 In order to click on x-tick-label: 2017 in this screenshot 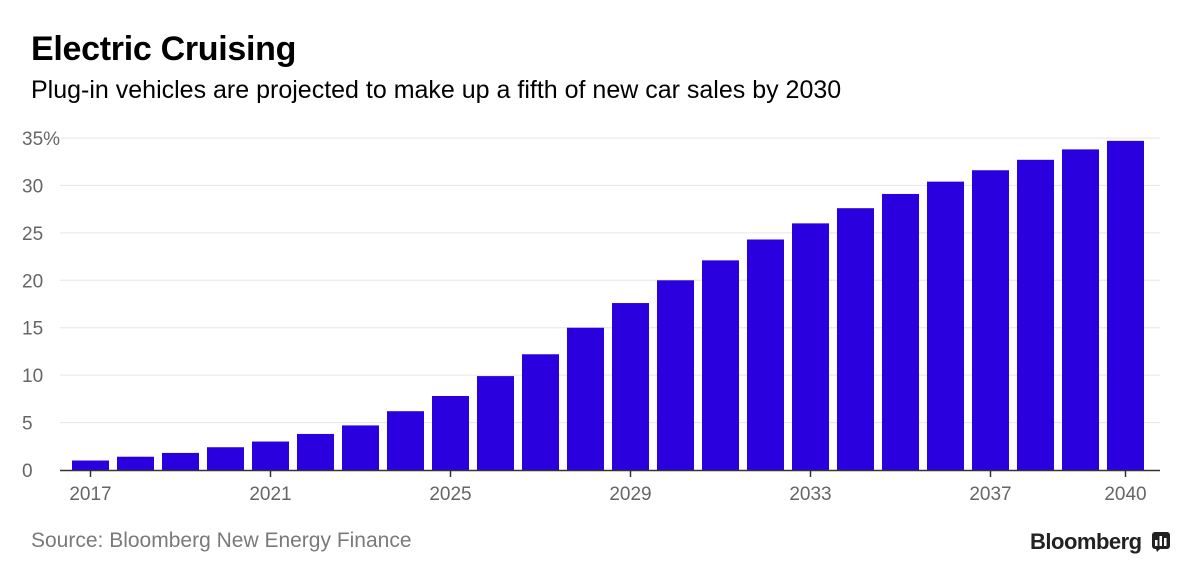, I will do `click(90, 494)`.